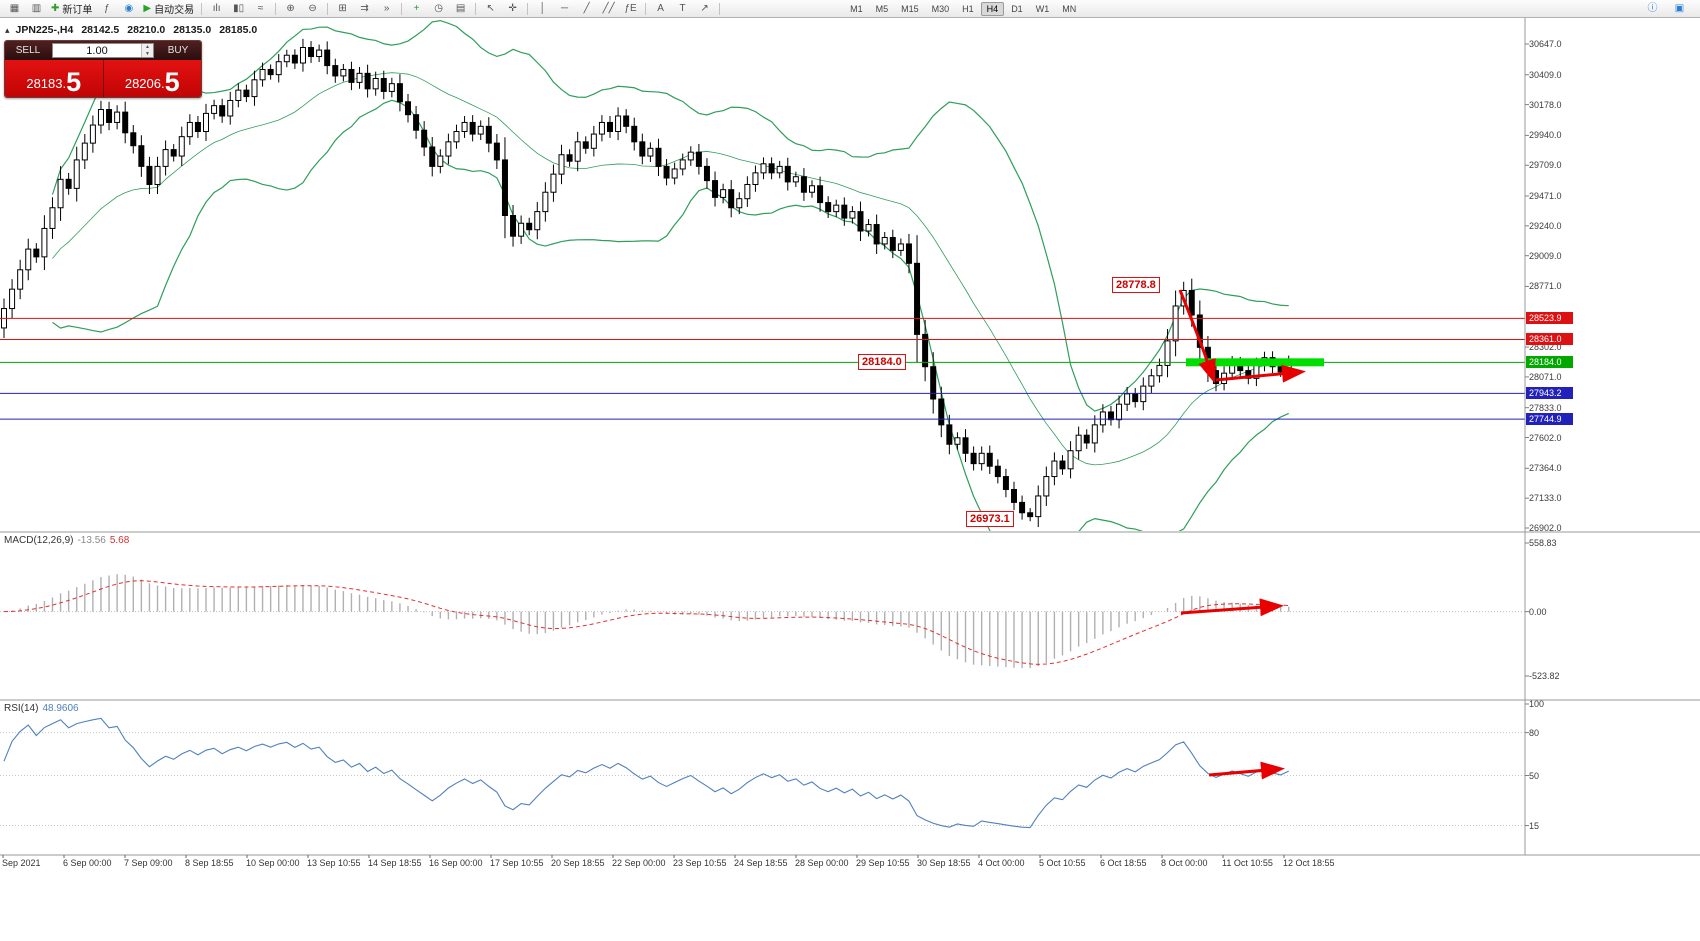 Image resolution: width=1700 pixels, height=941 pixels. I want to click on price-hlines, so click(762, 368).